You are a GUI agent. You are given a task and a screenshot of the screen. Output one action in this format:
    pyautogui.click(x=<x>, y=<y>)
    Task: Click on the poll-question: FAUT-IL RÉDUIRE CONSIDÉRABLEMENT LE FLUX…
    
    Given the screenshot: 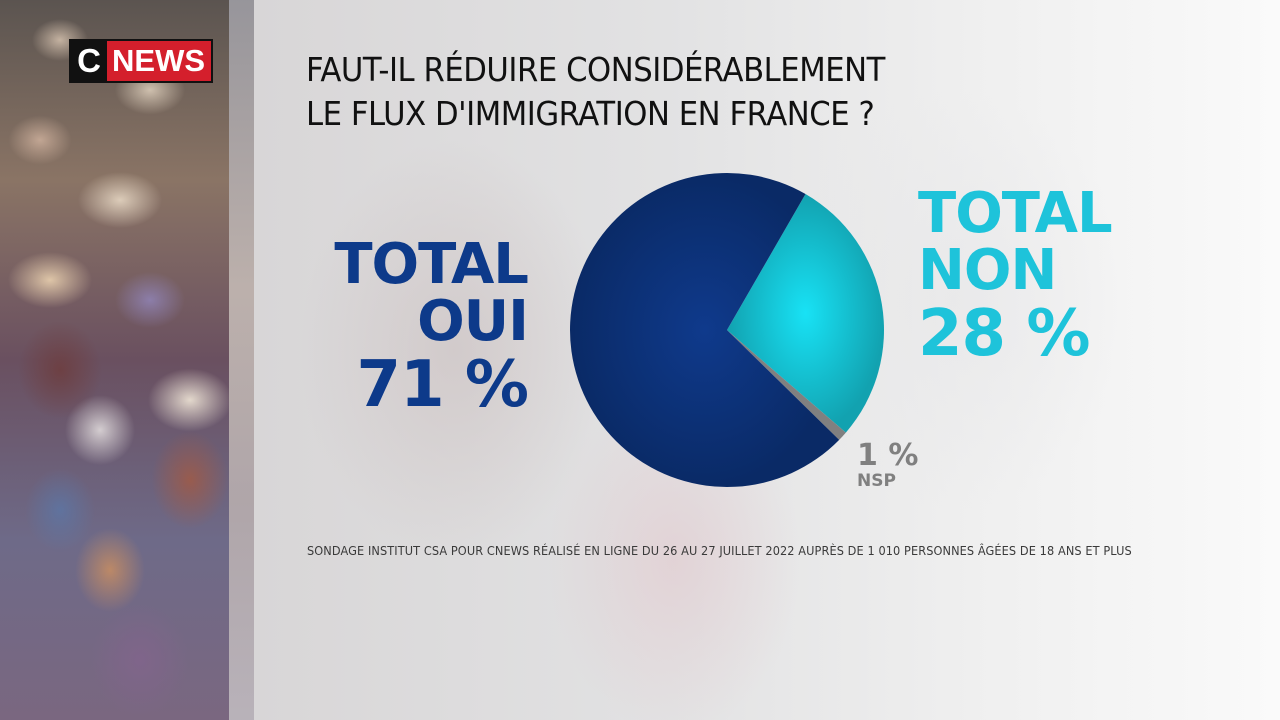 What is the action you would take?
    pyautogui.click(x=595, y=92)
    